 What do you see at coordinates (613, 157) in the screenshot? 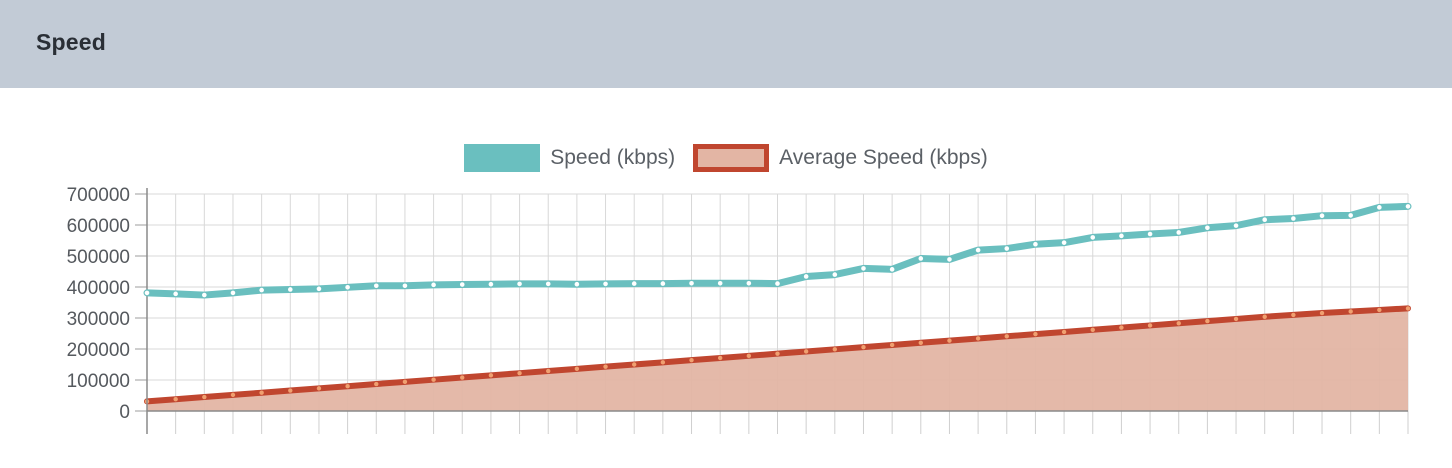
I see `legend-label-speed: Speed (kbps)` at bounding box center [613, 157].